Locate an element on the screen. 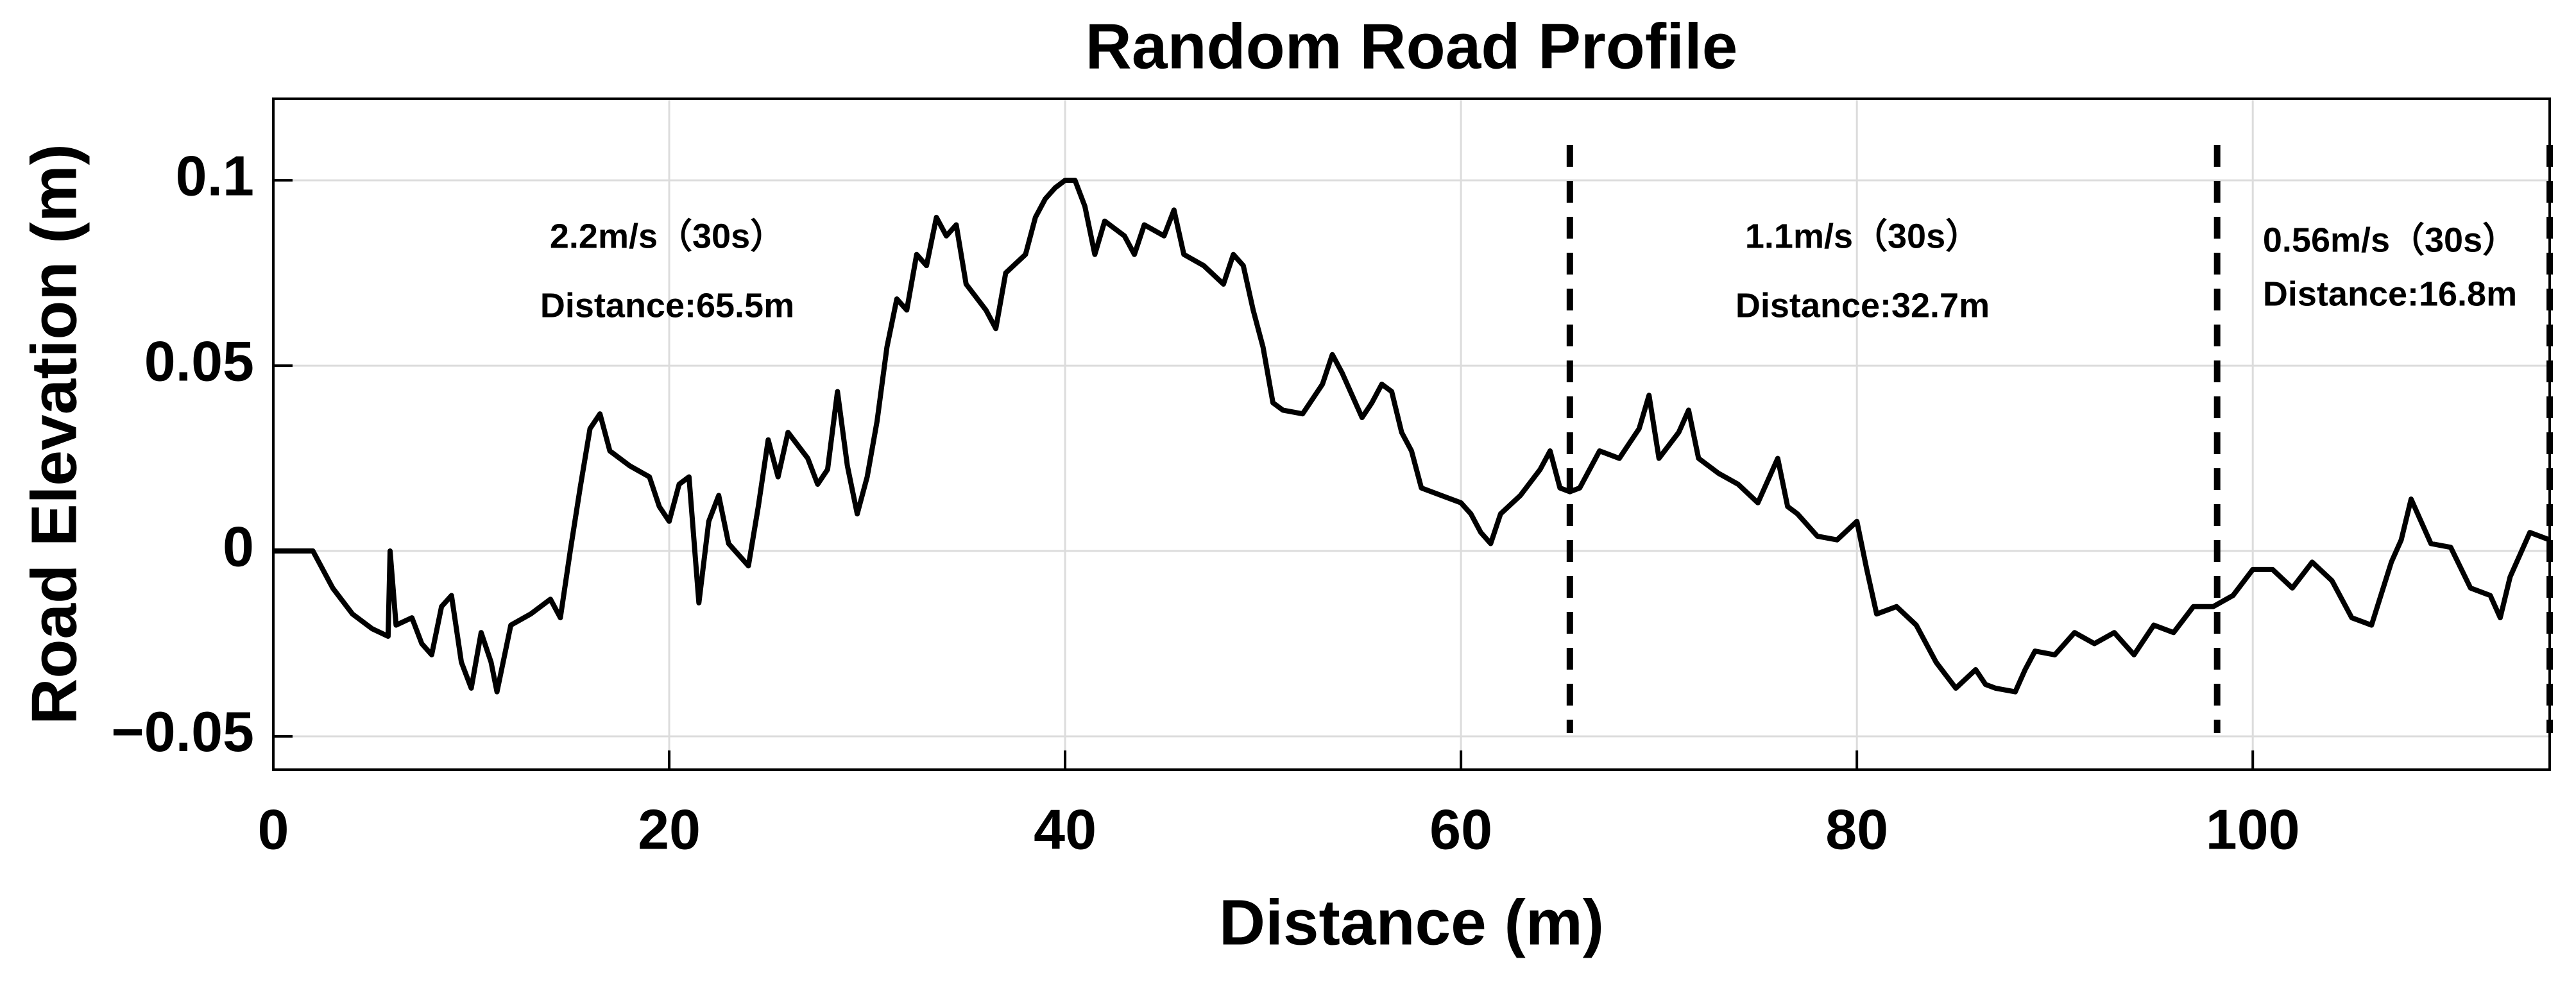 The width and height of the screenshot is (2576, 982). annotation: 2.2m/s（30s） is located at coordinates (667, 236).